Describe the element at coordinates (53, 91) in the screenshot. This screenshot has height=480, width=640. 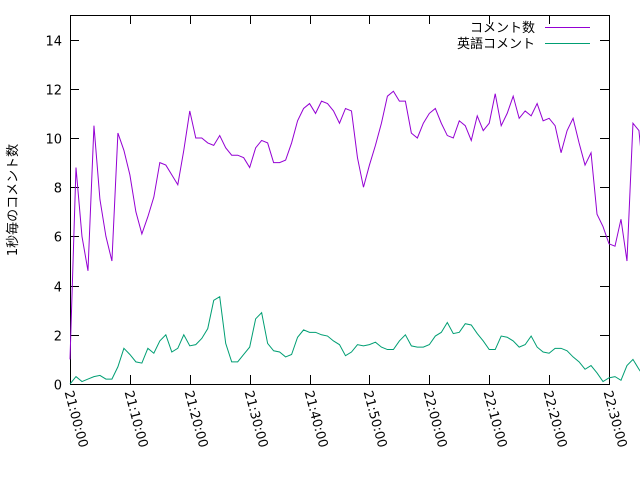
I see `y-tick-label: 12` at that location.